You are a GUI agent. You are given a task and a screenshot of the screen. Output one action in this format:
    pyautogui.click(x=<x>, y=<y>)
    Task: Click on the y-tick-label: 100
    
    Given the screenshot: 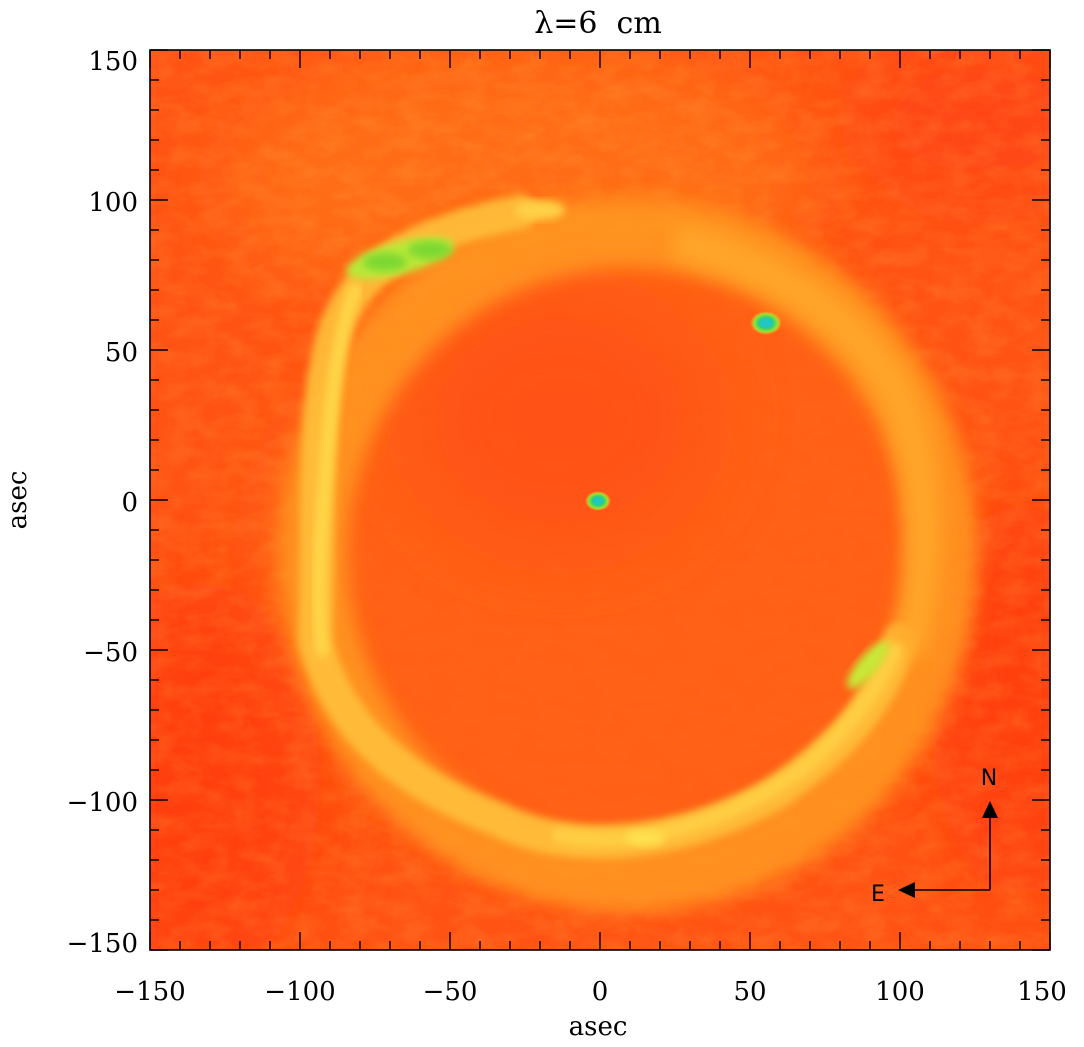 What is the action you would take?
    pyautogui.click(x=113, y=203)
    